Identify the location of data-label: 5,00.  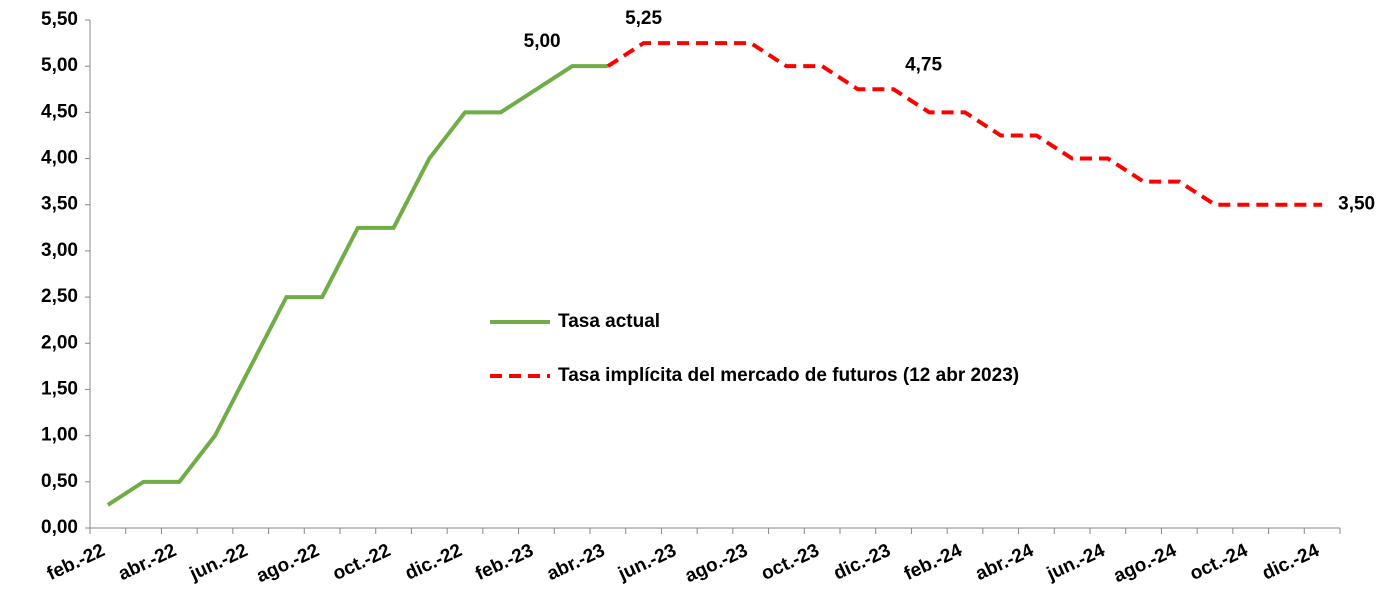
(542, 41).